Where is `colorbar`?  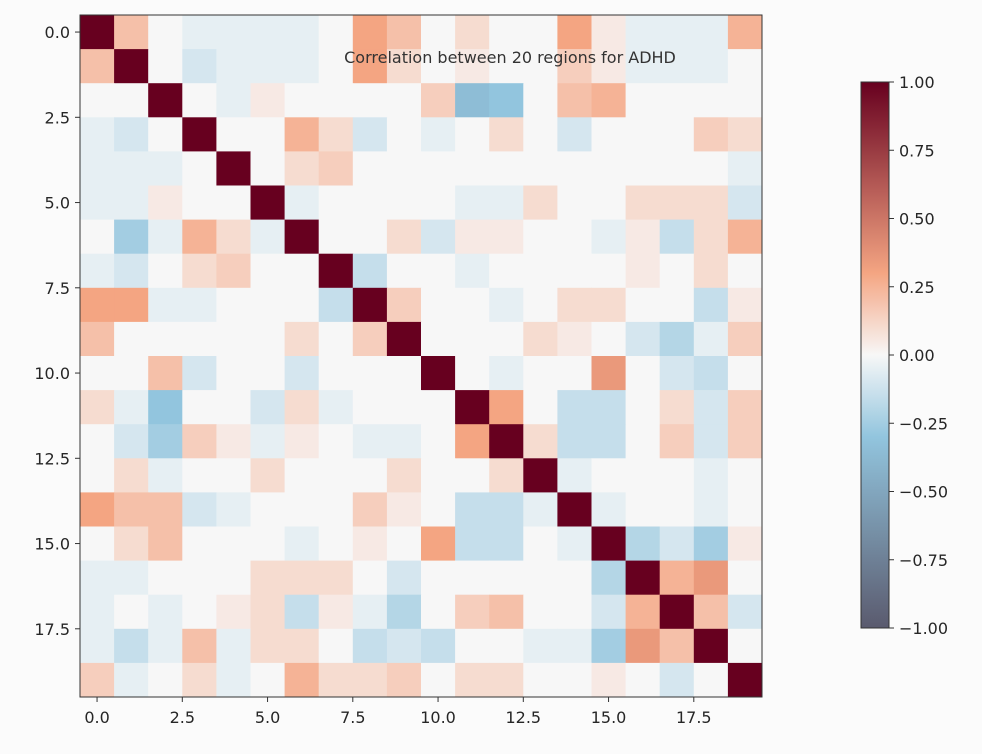
colorbar is located at coordinates (875, 355).